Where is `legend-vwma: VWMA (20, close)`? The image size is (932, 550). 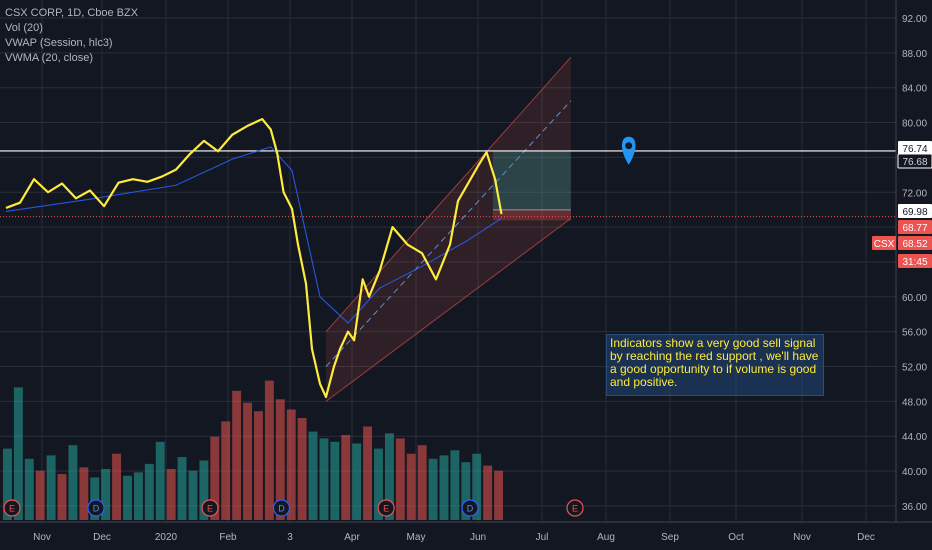 legend-vwma: VWMA (20, close) is located at coordinates (49, 58).